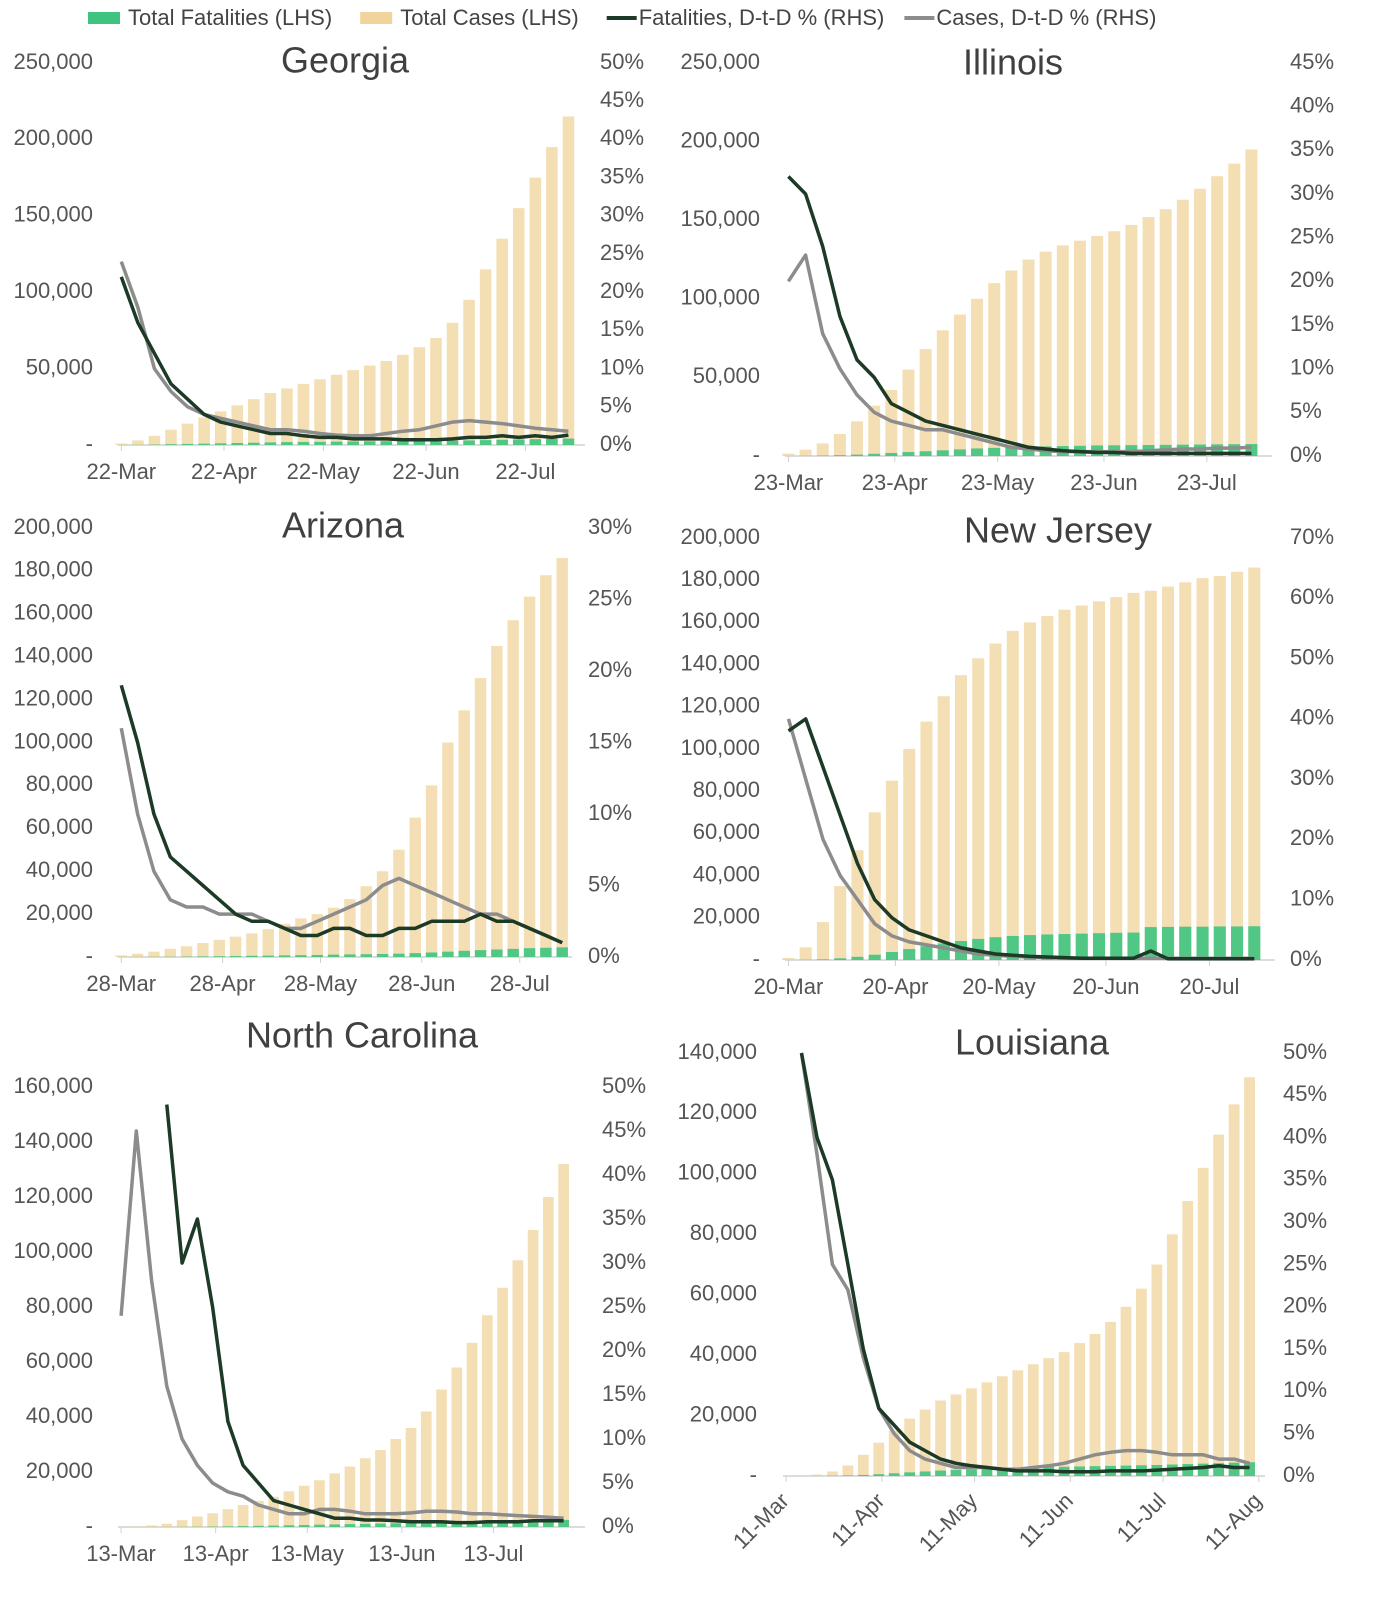 The height and width of the screenshot is (1612, 1383). I want to click on y2-tick-label: 50%, so click(624, 1085).